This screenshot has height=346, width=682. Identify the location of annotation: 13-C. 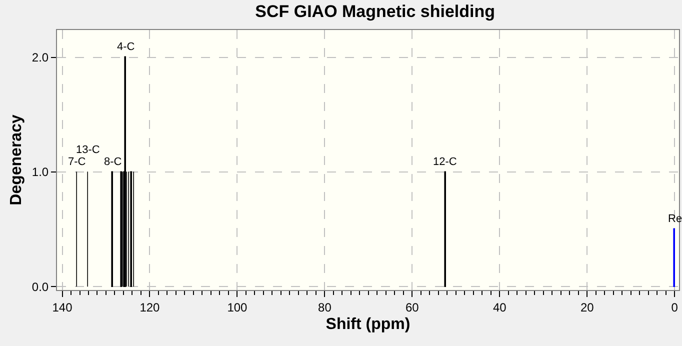
(88, 150).